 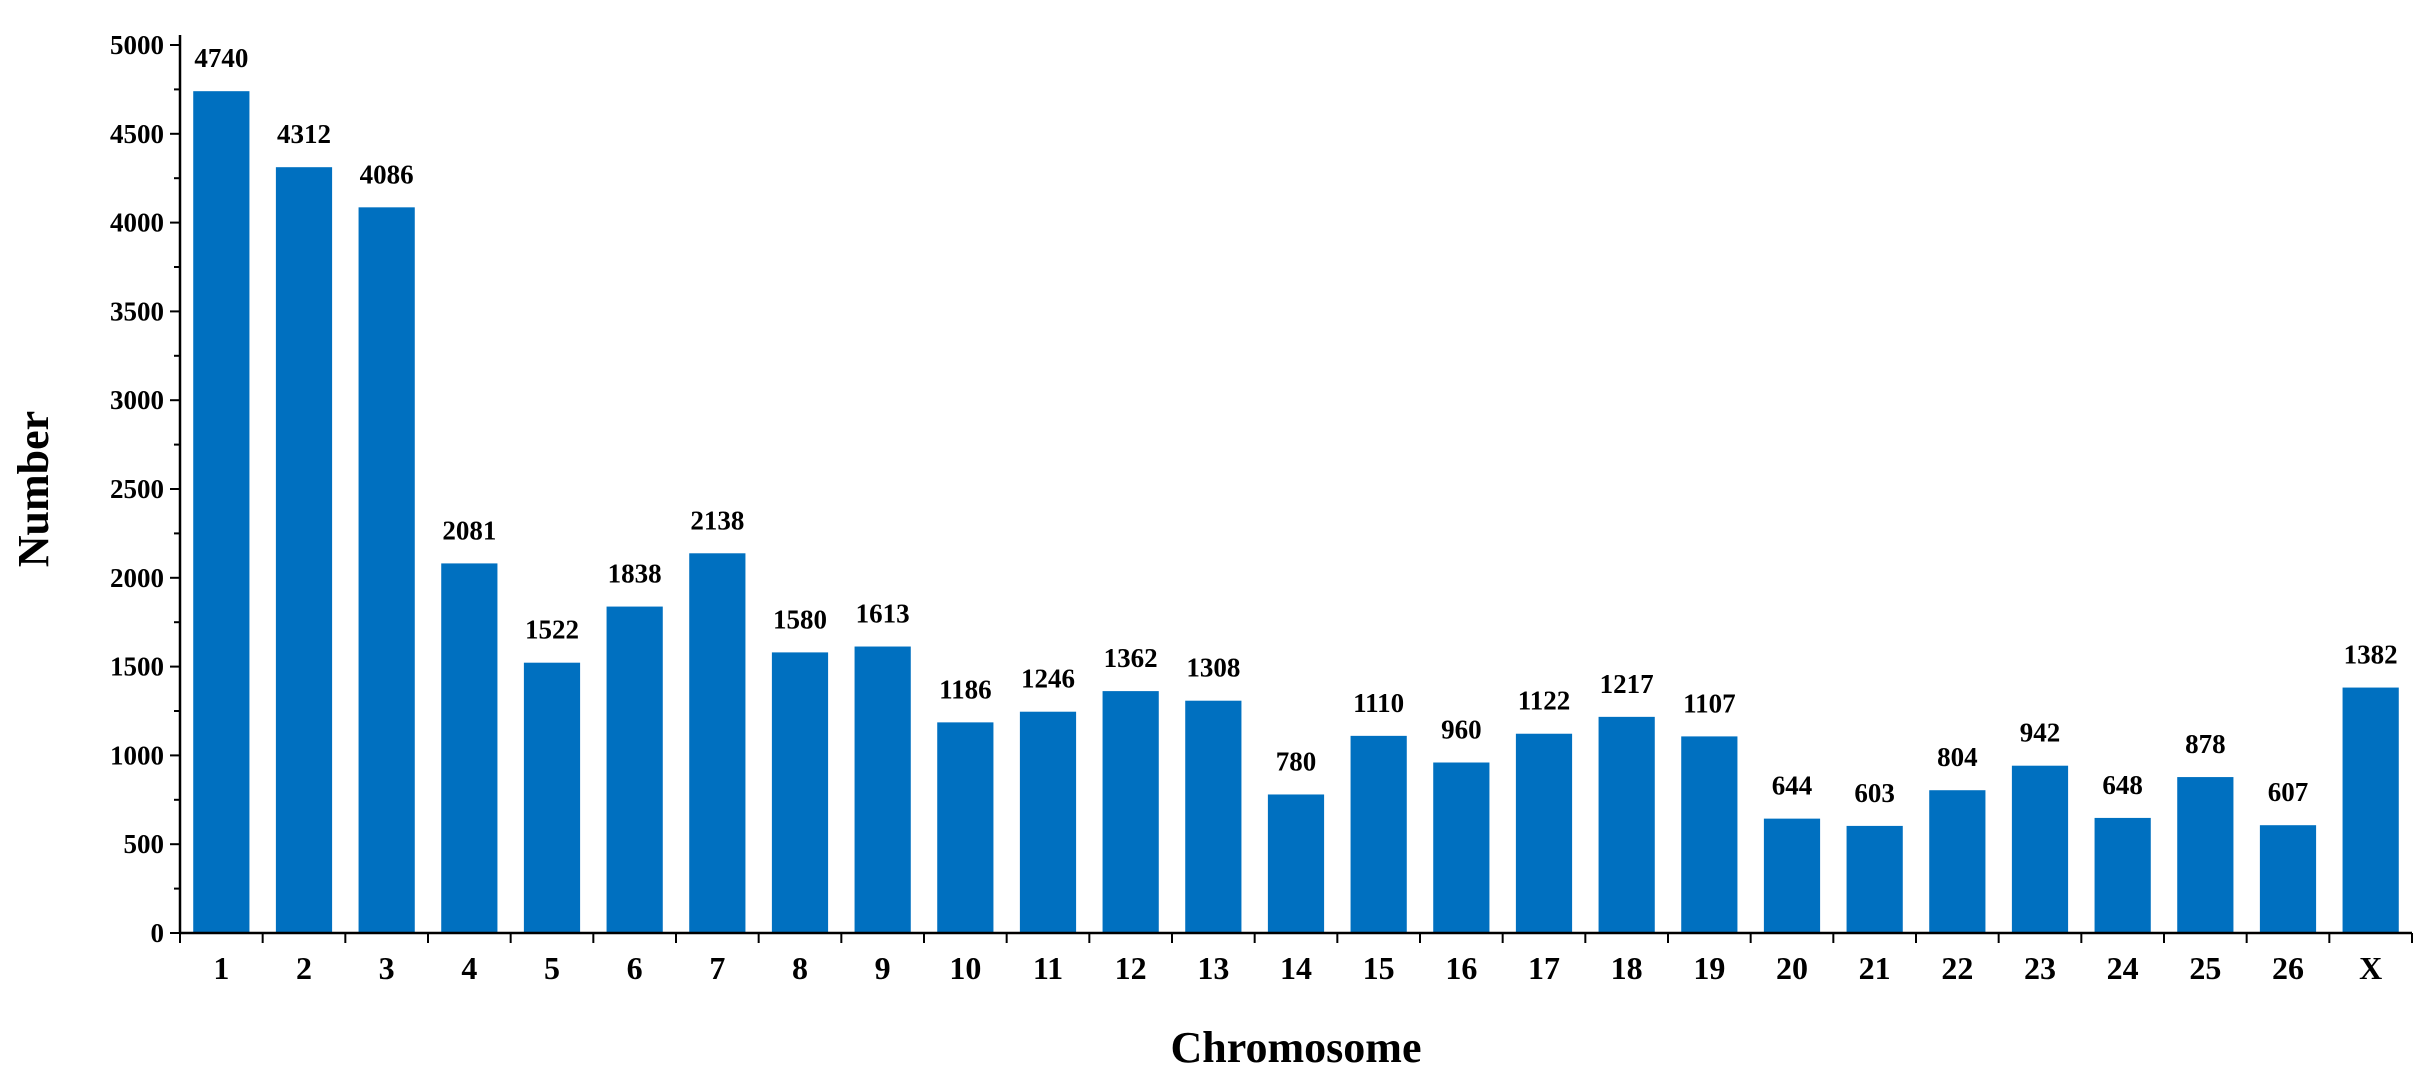 What do you see at coordinates (137, 489) in the screenshot?
I see `y-tick-label-2500: 2500` at bounding box center [137, 489].